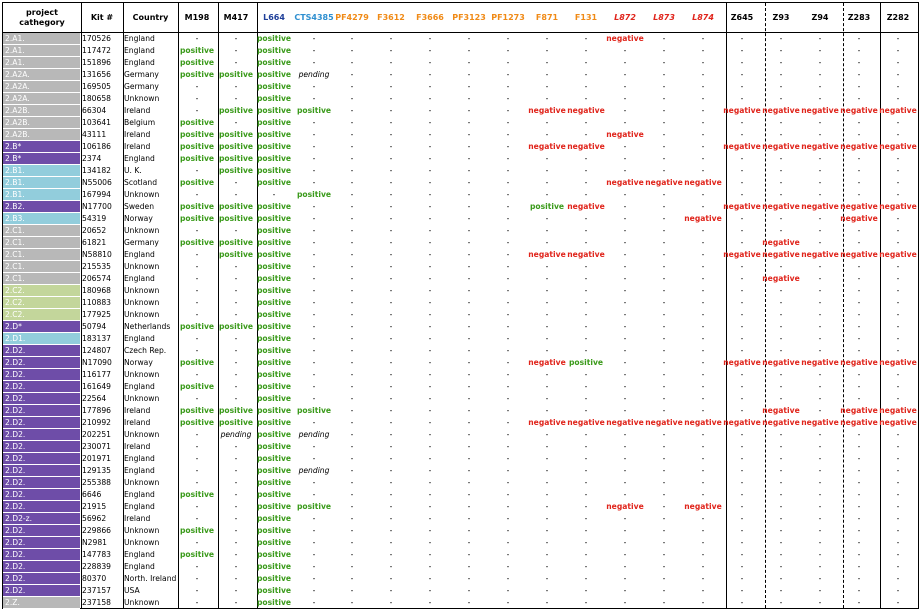 The image size is (921, 611). Describe the element at coordinates (81, 305) in the screenshot. I see `column-divider` at that location.